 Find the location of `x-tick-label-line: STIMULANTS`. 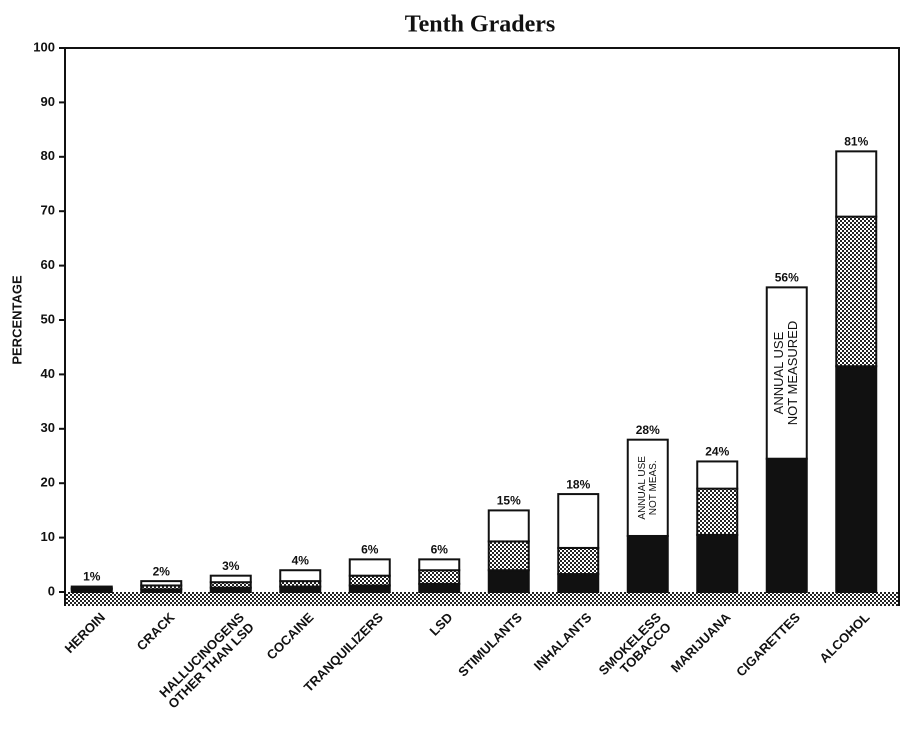

x-tick-label-line: STIMULANTS is located at coordinates (490, 645).